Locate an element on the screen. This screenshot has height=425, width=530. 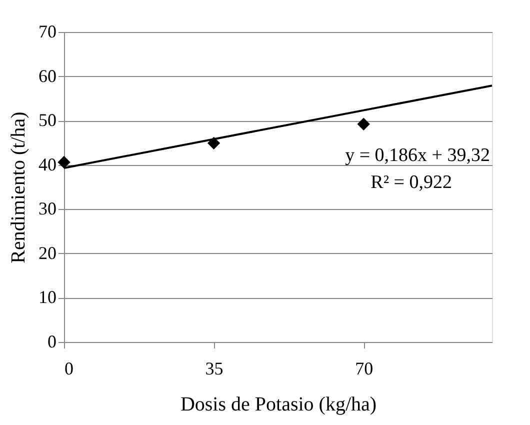
y-tick-label: 30 is located at coordinates (47, 208).